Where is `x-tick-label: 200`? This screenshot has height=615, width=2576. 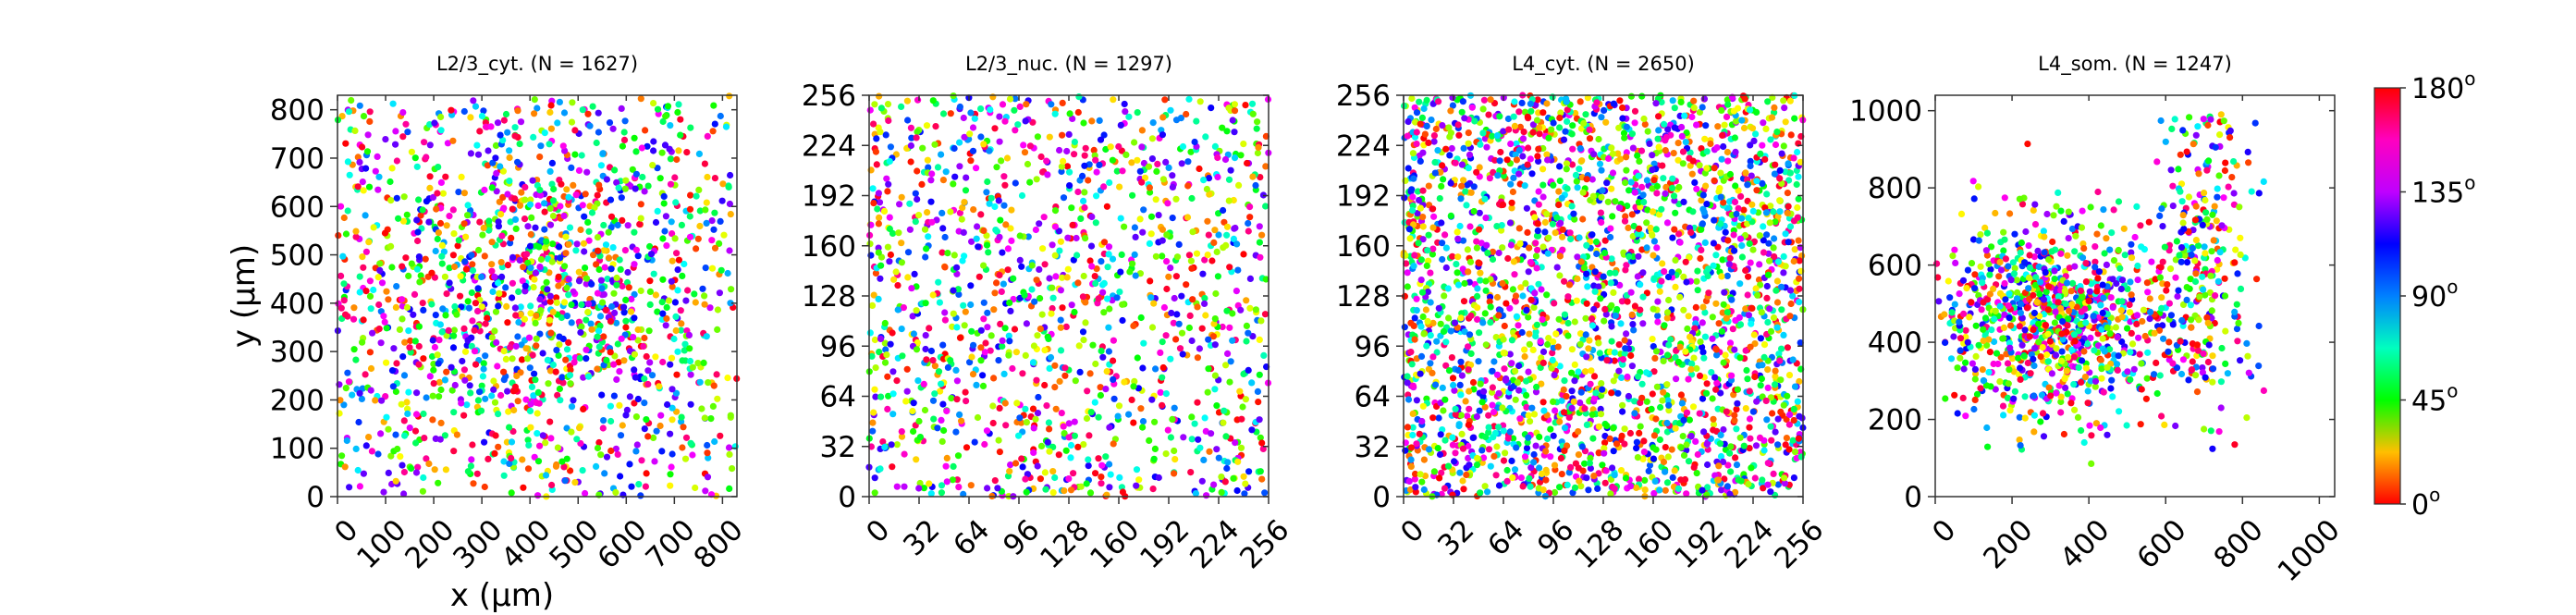
x-tick-label: 200 is located at coordinates (429, 544).